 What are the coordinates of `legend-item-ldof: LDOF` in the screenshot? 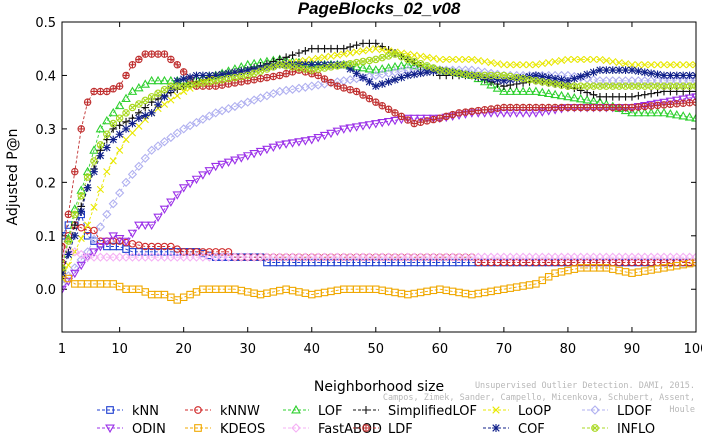 It's located at (617, 411).